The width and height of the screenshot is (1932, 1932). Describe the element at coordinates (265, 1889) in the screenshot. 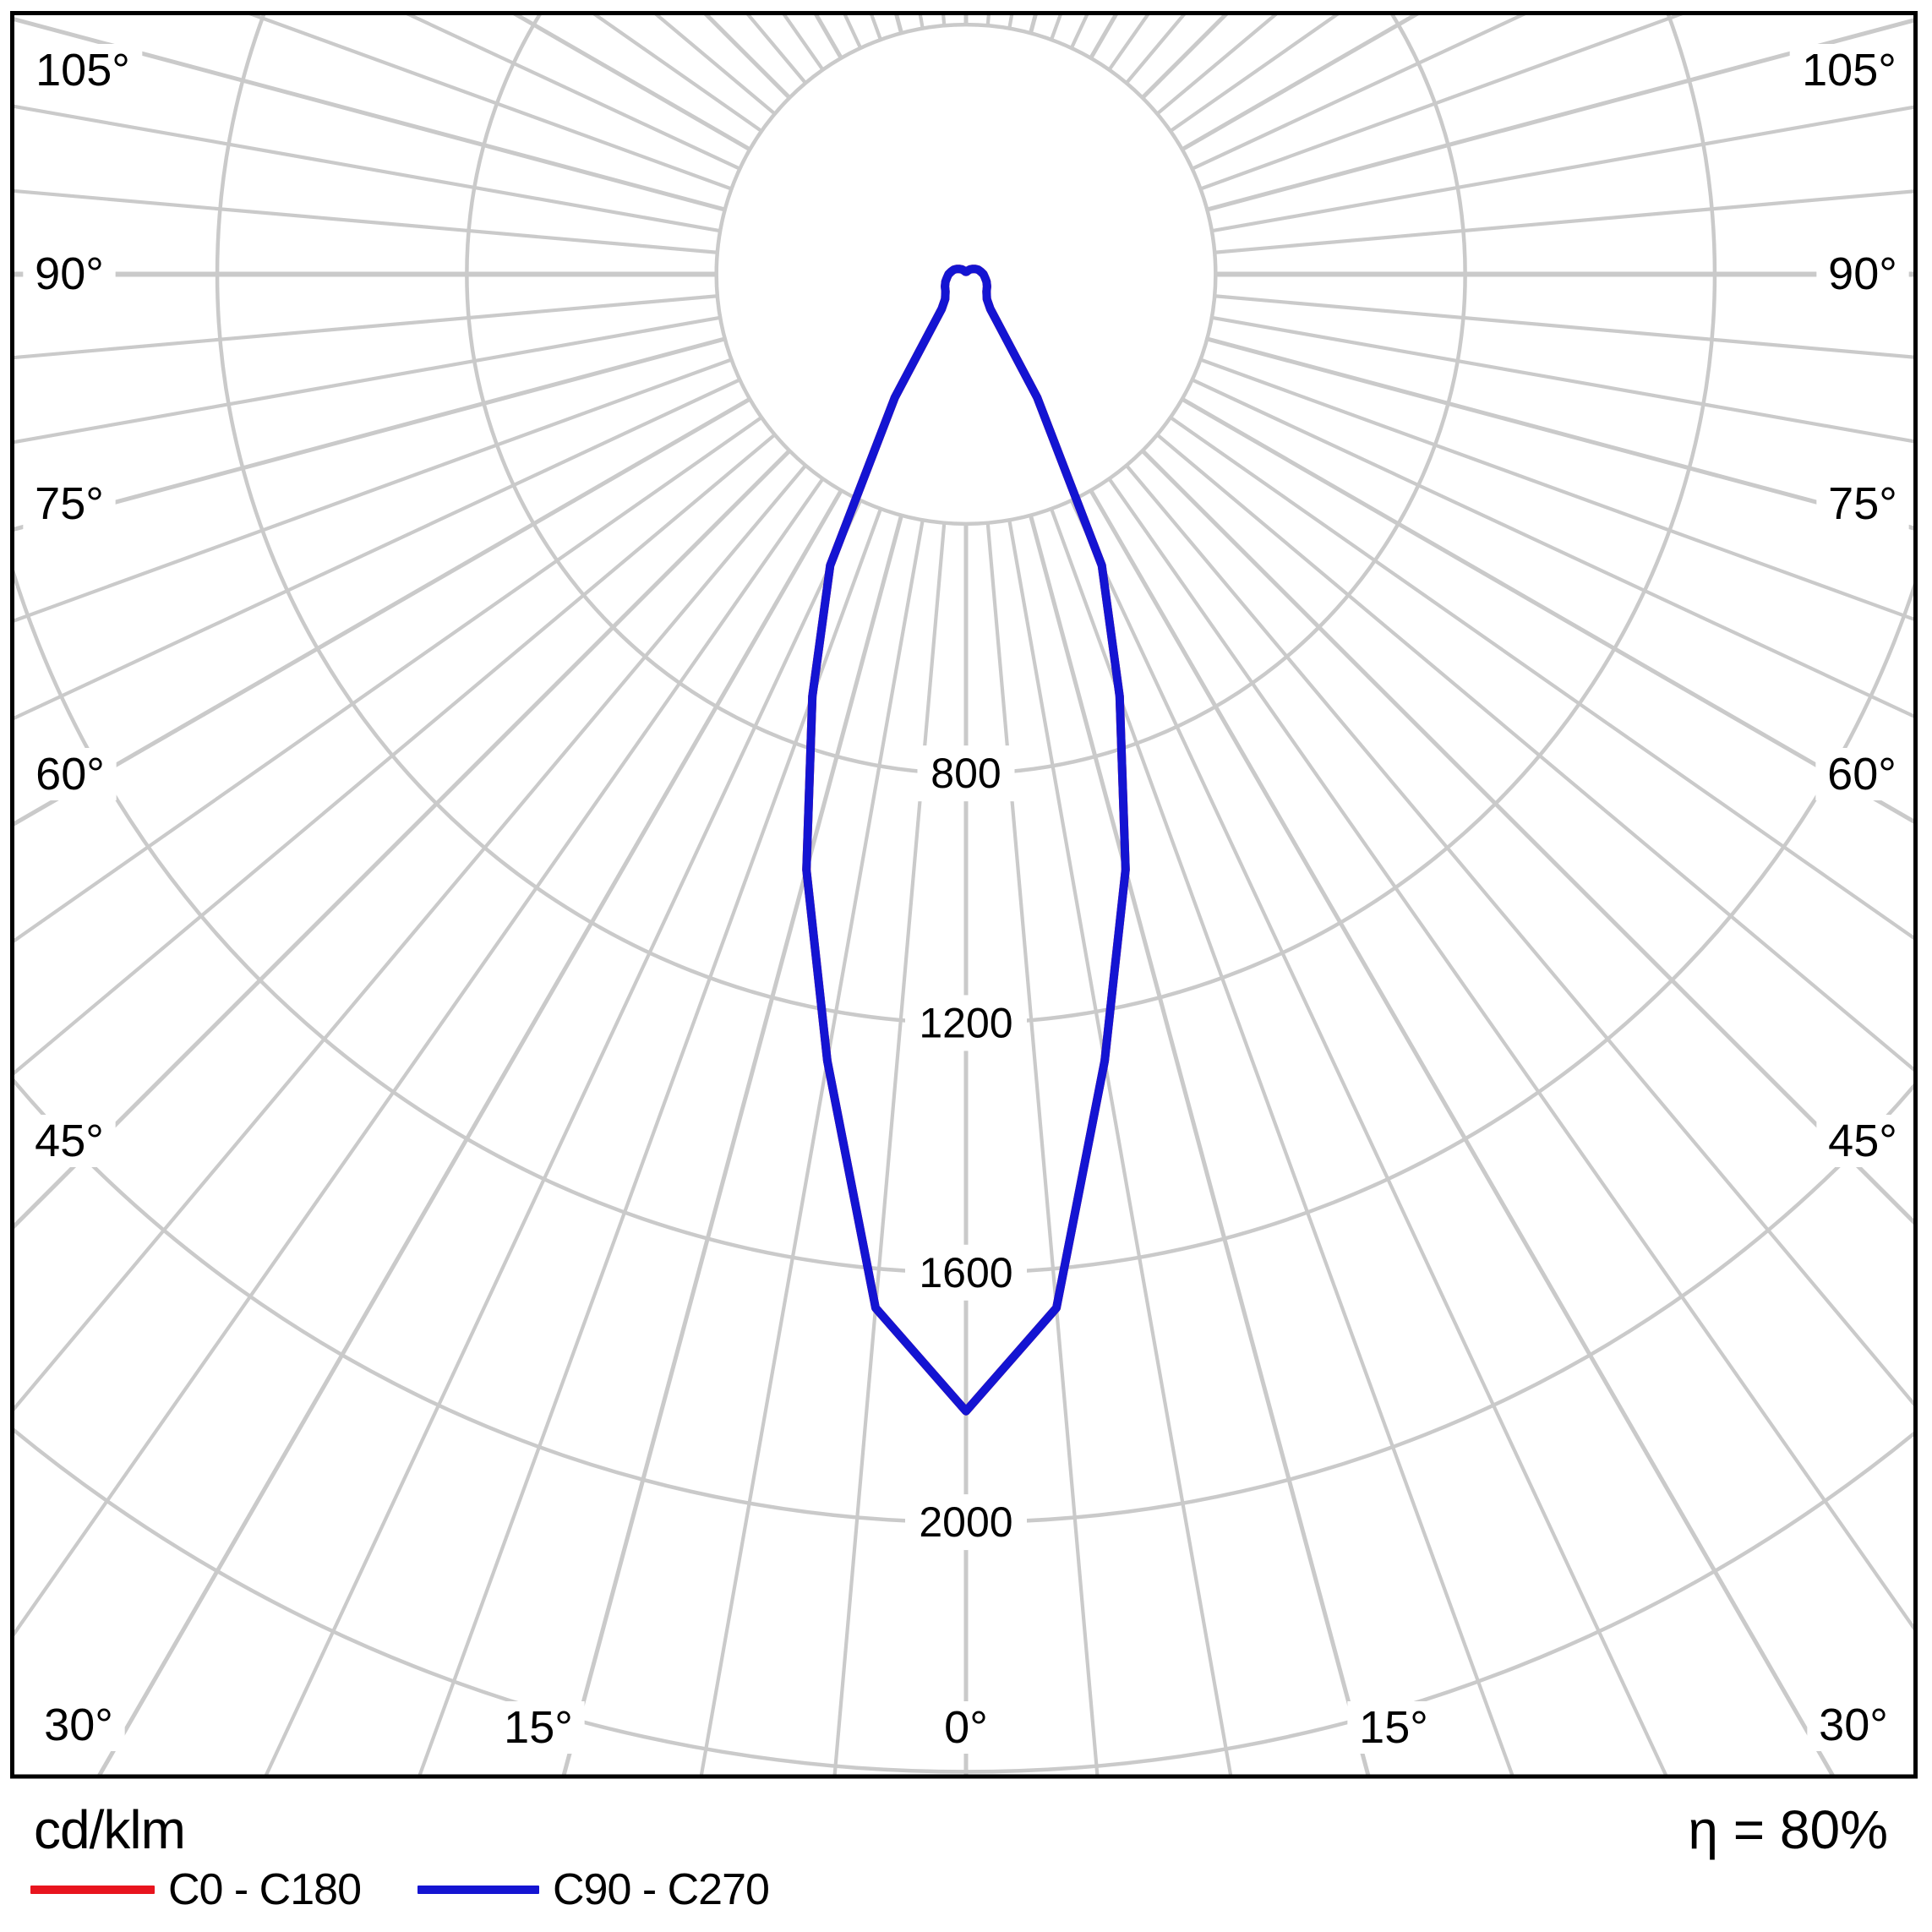

I see `legend-label-c0-c180: C0 - C180` at that location.